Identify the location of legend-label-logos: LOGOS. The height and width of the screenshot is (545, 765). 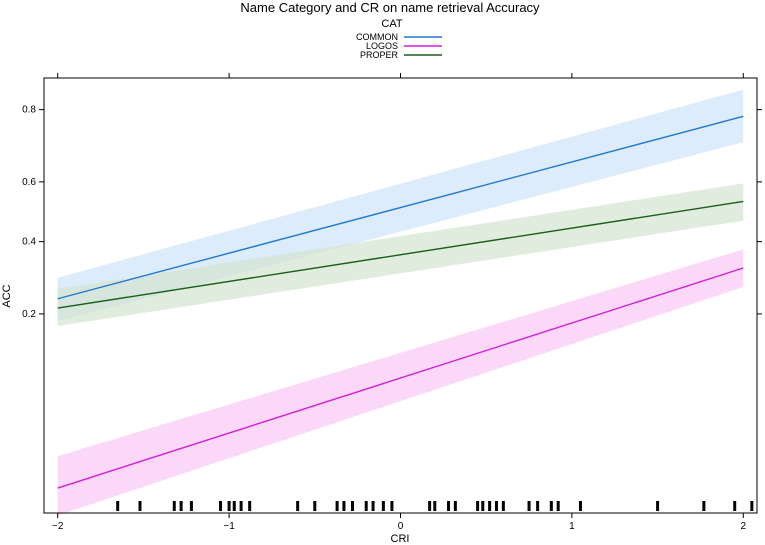
(382, 46).